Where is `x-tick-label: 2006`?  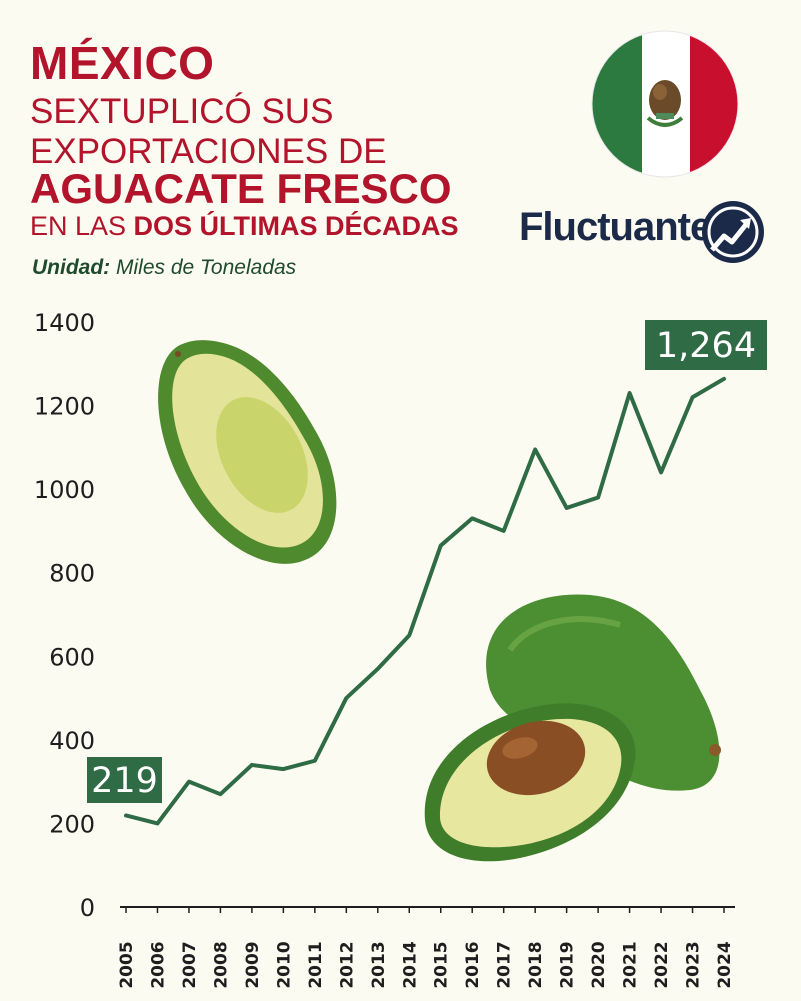 x-tick-label: 2006 is located at coordinates (158, 964).